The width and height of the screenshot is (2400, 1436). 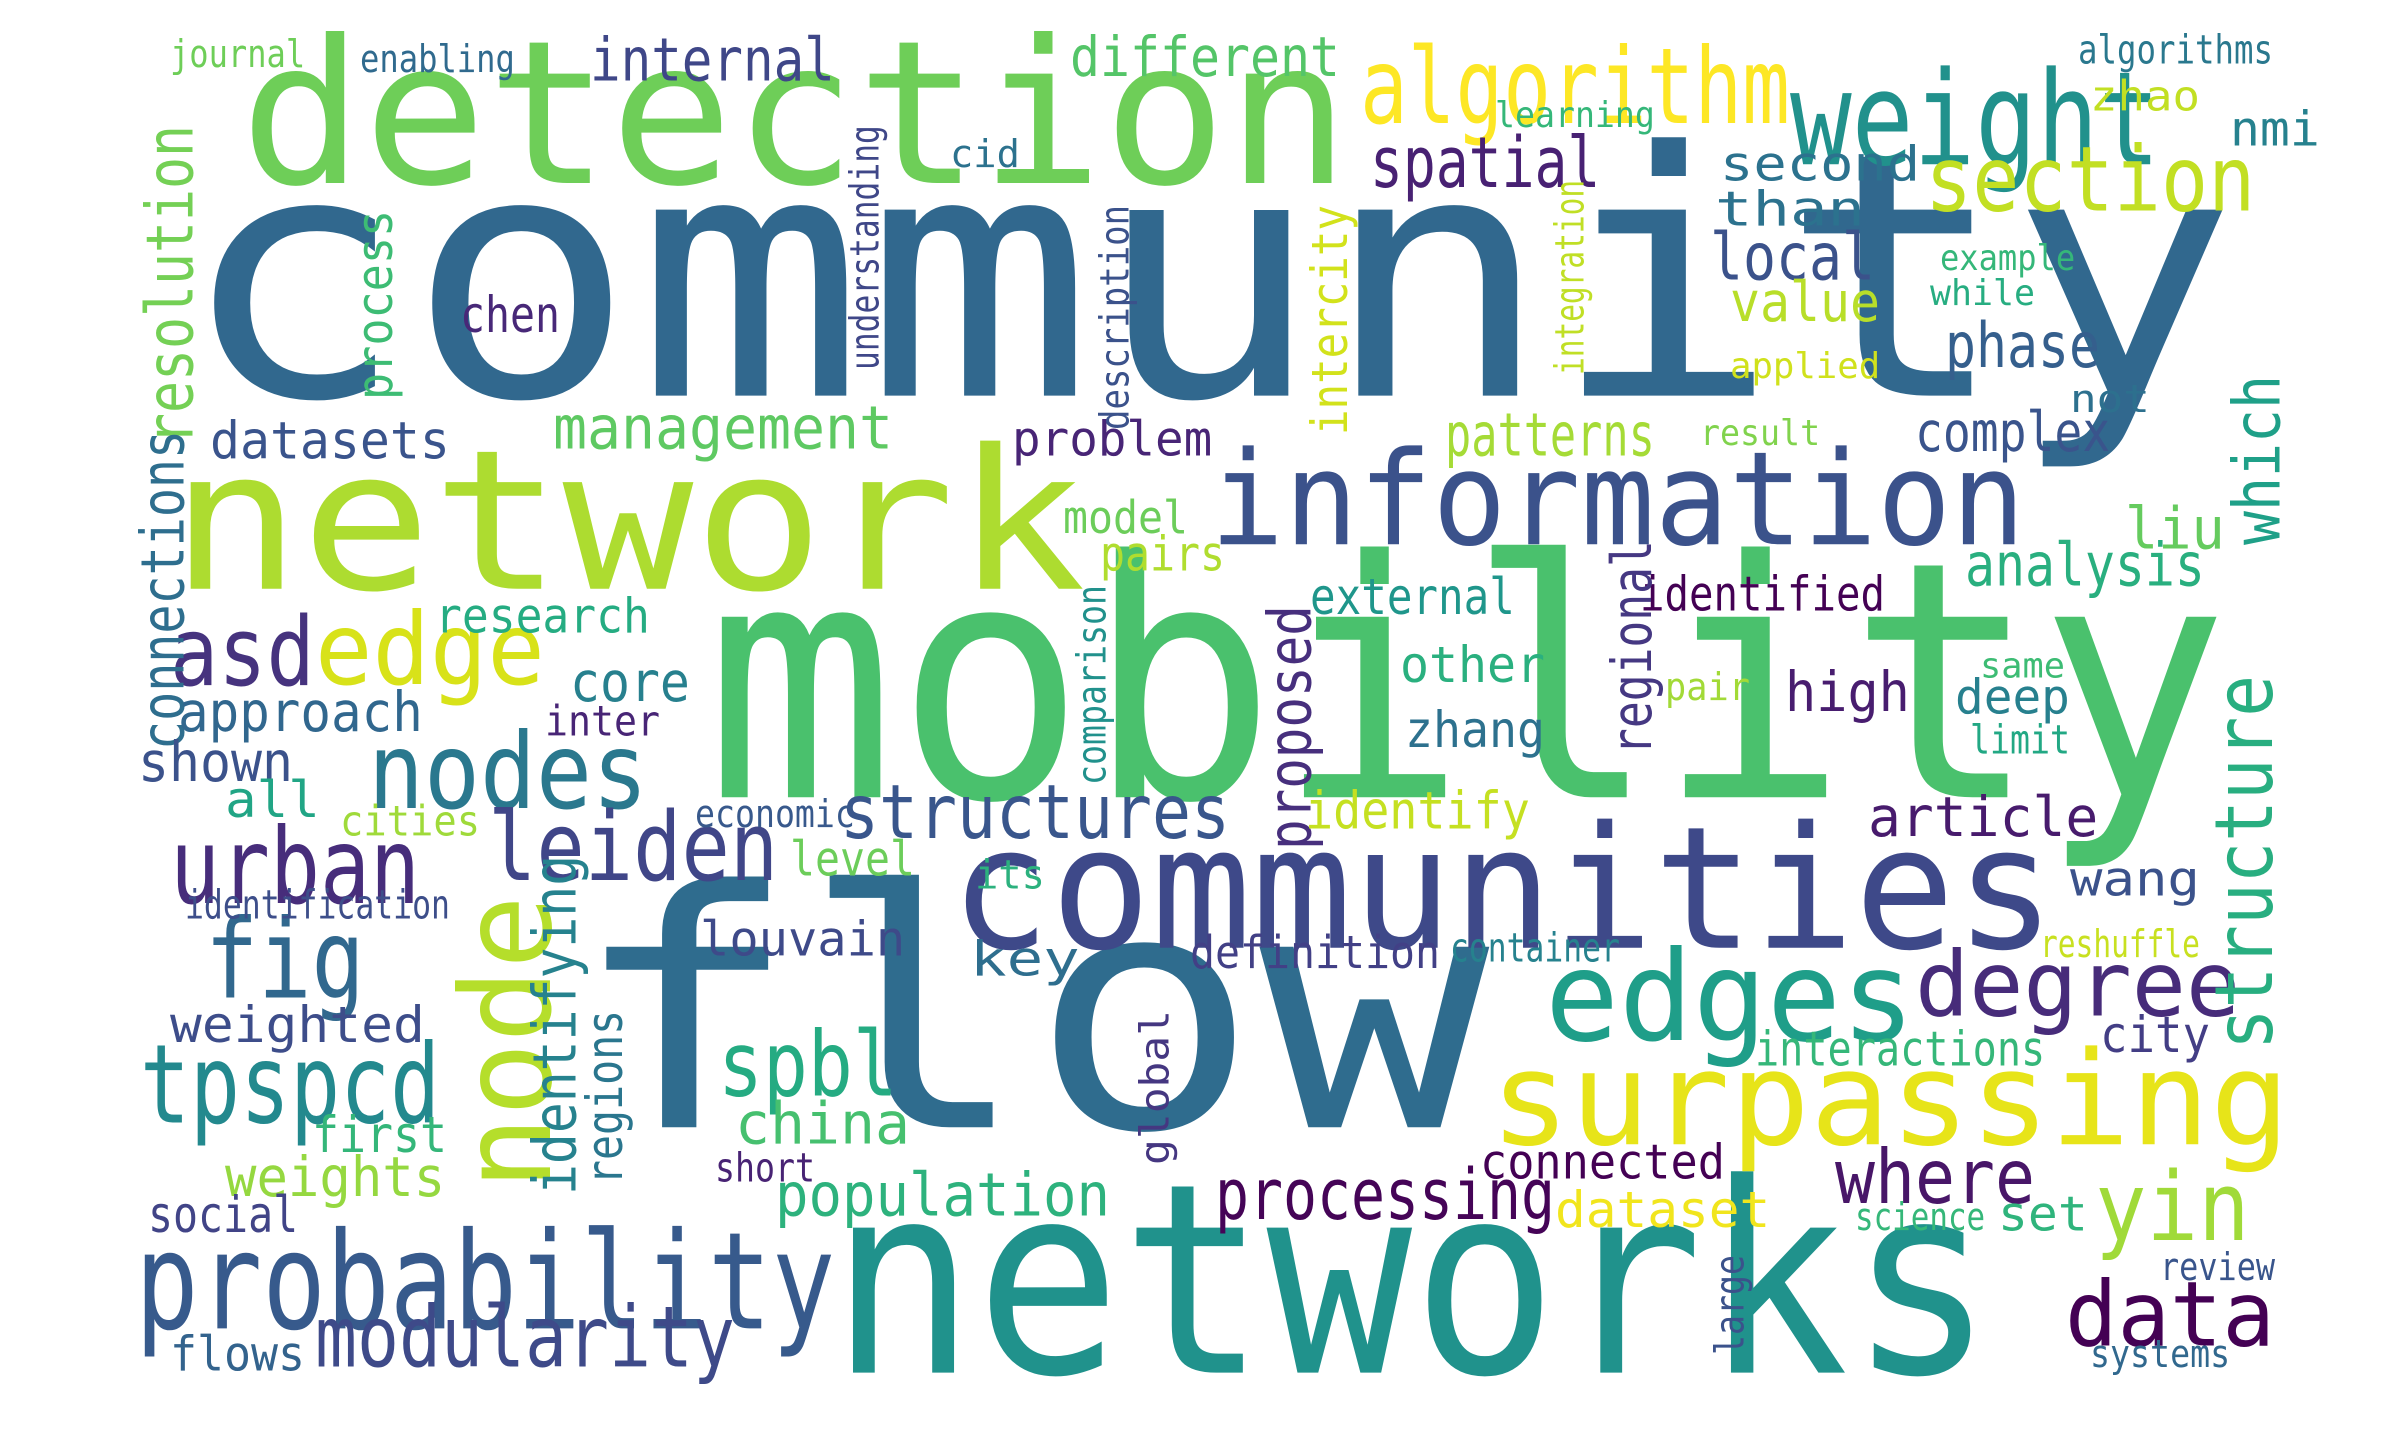 I want to click on word-social: social, so click(x=223, y=1215).